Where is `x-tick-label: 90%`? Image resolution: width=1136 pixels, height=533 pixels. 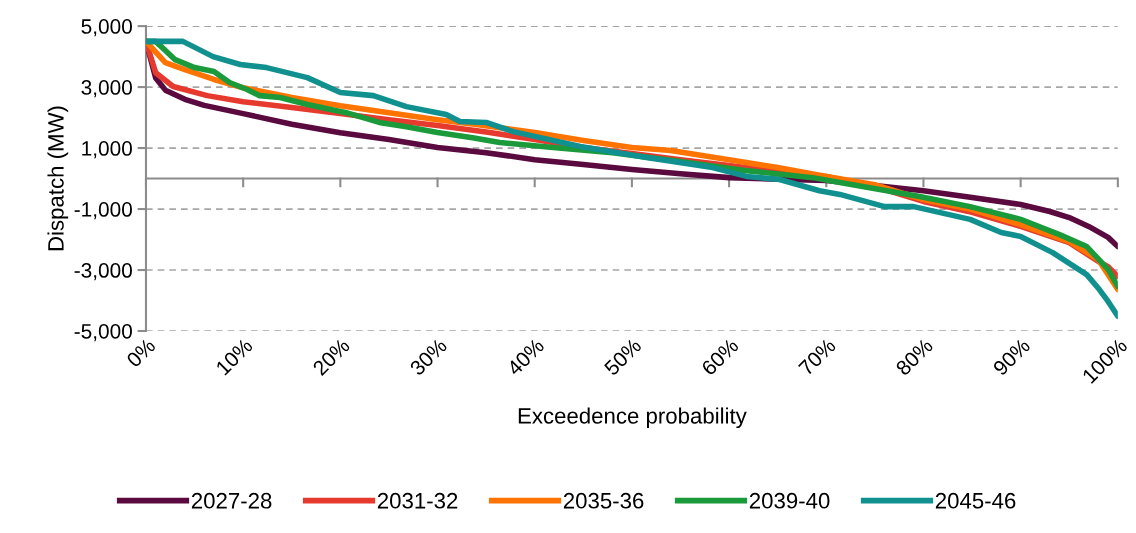 x-tick-label: 90% is located at coordinates (1011, 357).